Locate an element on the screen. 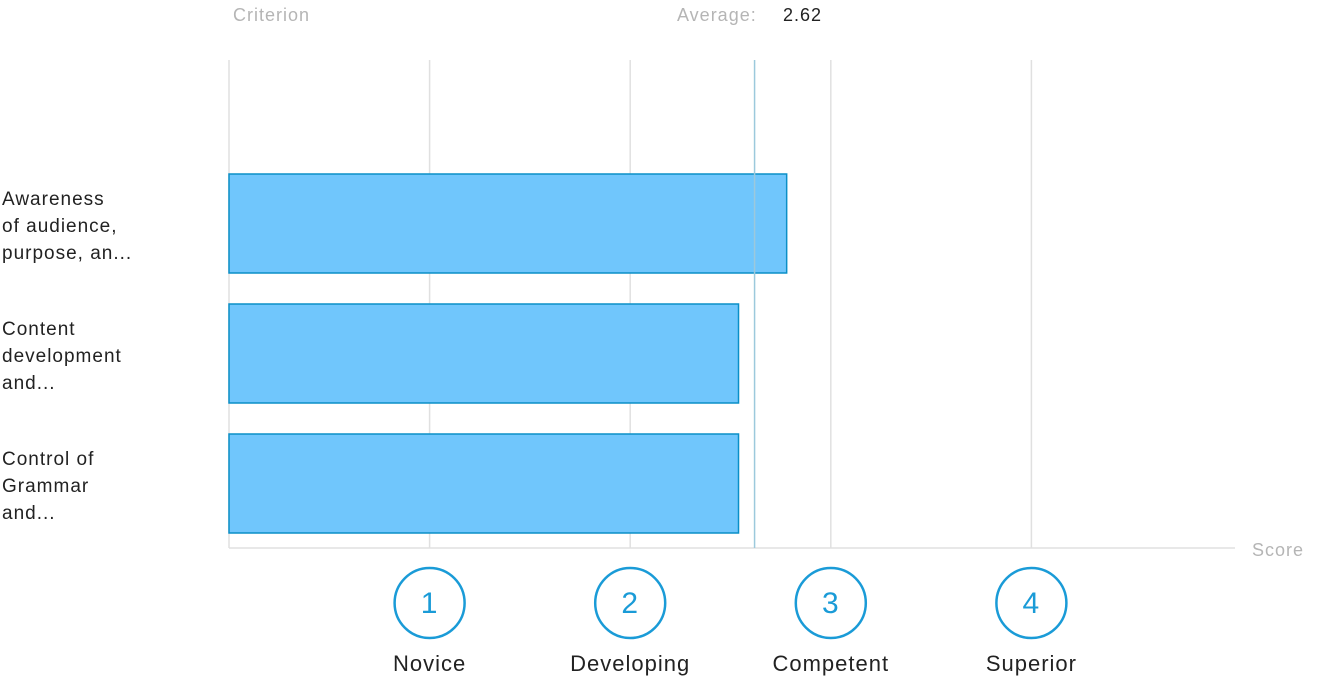 Image resolution: width=1320 pixels, height=681 pixels. x-tick-name: Competent is located at coordinates (830, 663).